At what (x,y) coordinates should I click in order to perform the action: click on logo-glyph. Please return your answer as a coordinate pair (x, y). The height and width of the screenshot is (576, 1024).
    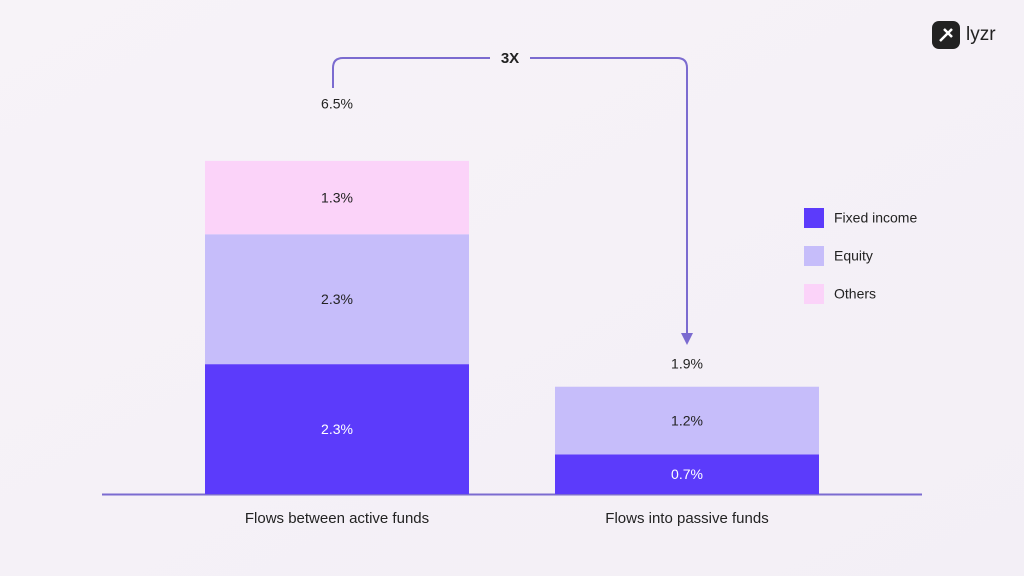
    Looking at the image, I should click on (946, 35).